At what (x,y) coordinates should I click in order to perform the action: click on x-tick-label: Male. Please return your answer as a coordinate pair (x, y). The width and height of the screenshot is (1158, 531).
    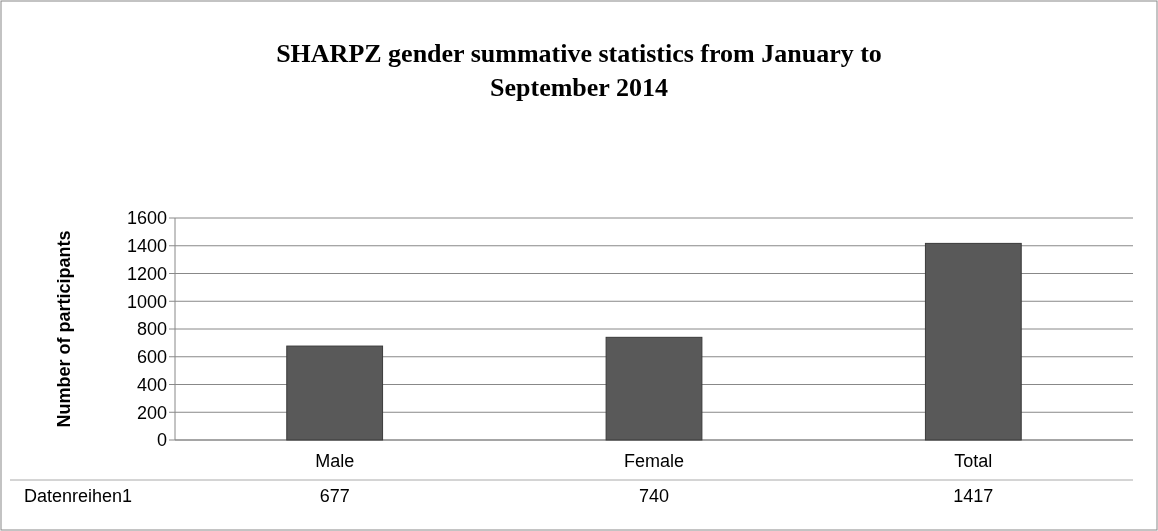
    Looking at the image, I should click on (335, 461).